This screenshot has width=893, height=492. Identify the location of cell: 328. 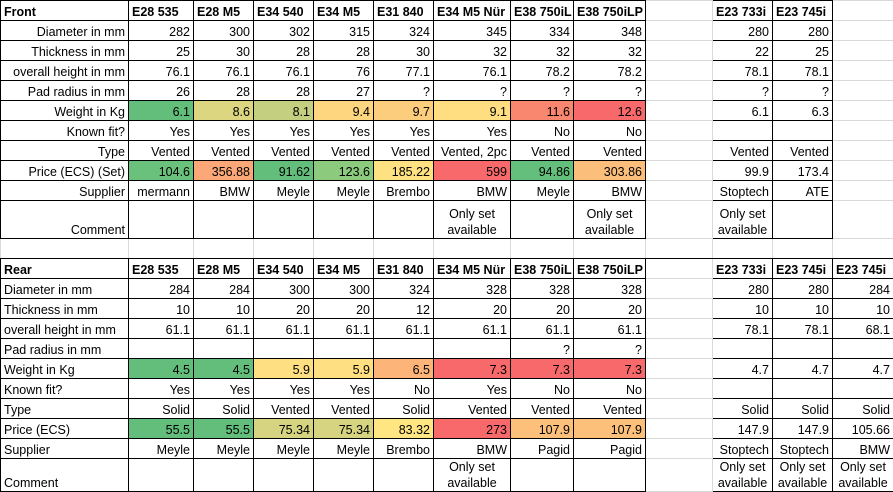
(472, 289).